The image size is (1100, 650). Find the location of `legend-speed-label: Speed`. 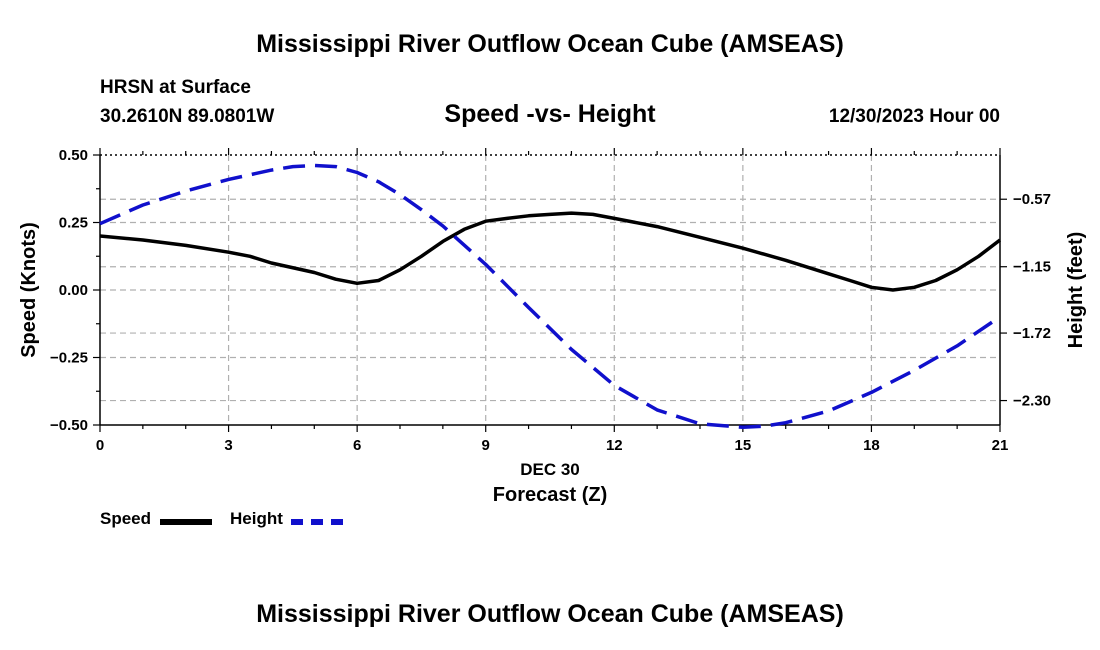

legend-speed-label: Speed is located at coordinates (126, 518).